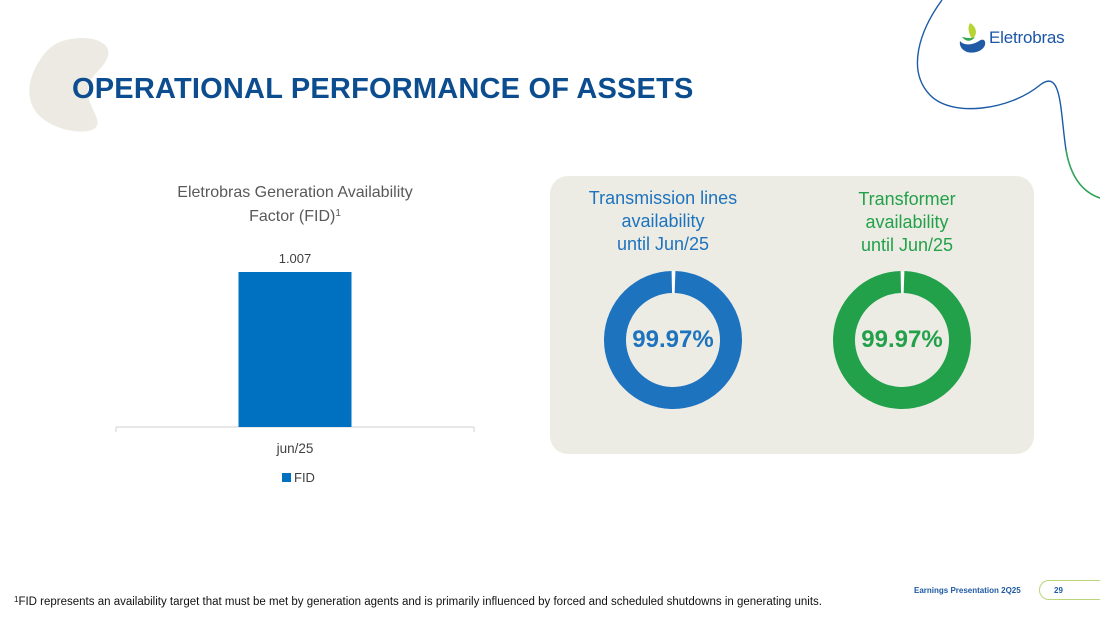  Describe the element at coordinates (663, 244) in the screenshot. I see `transmission-title-line-3: until Jun/25` at that location.